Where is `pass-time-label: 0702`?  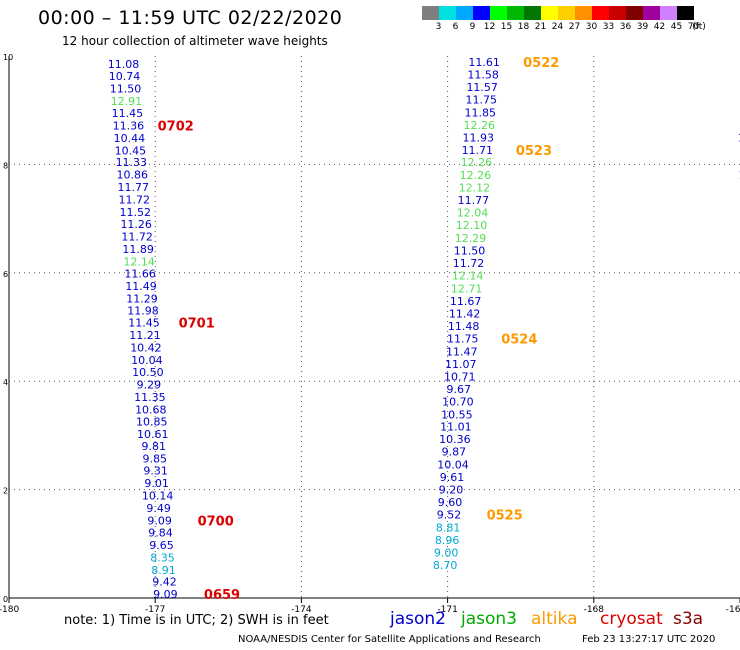
pass-time-label: 0702 is located at coordinates (176, 126).